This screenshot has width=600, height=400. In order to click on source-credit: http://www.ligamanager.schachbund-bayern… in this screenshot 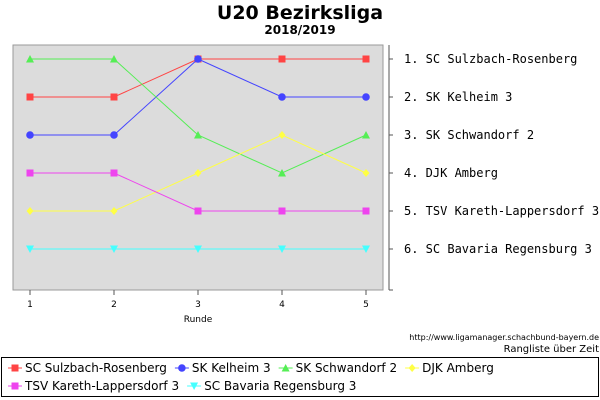, I will do `click(504, 337)`.